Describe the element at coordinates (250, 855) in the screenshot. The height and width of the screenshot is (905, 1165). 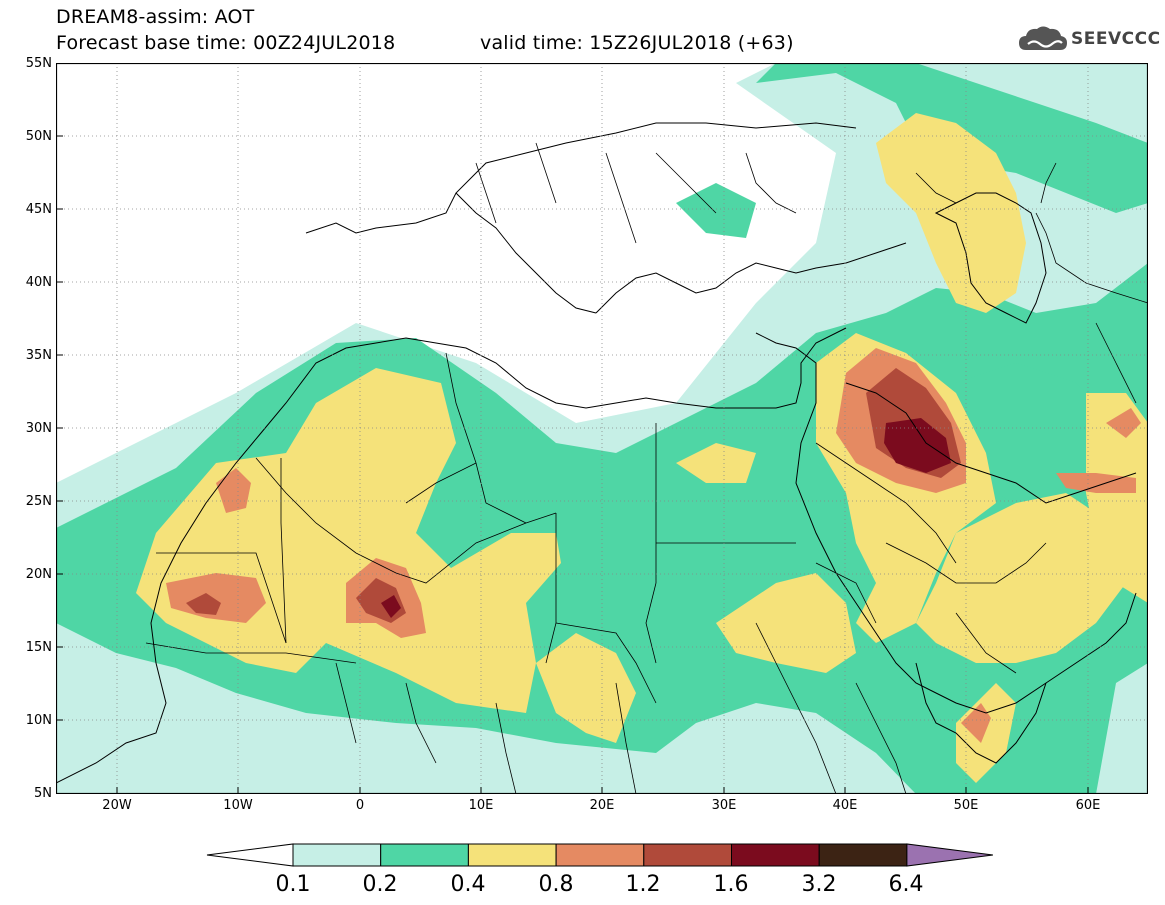
I see `colorbar-under-triangle` at that location.